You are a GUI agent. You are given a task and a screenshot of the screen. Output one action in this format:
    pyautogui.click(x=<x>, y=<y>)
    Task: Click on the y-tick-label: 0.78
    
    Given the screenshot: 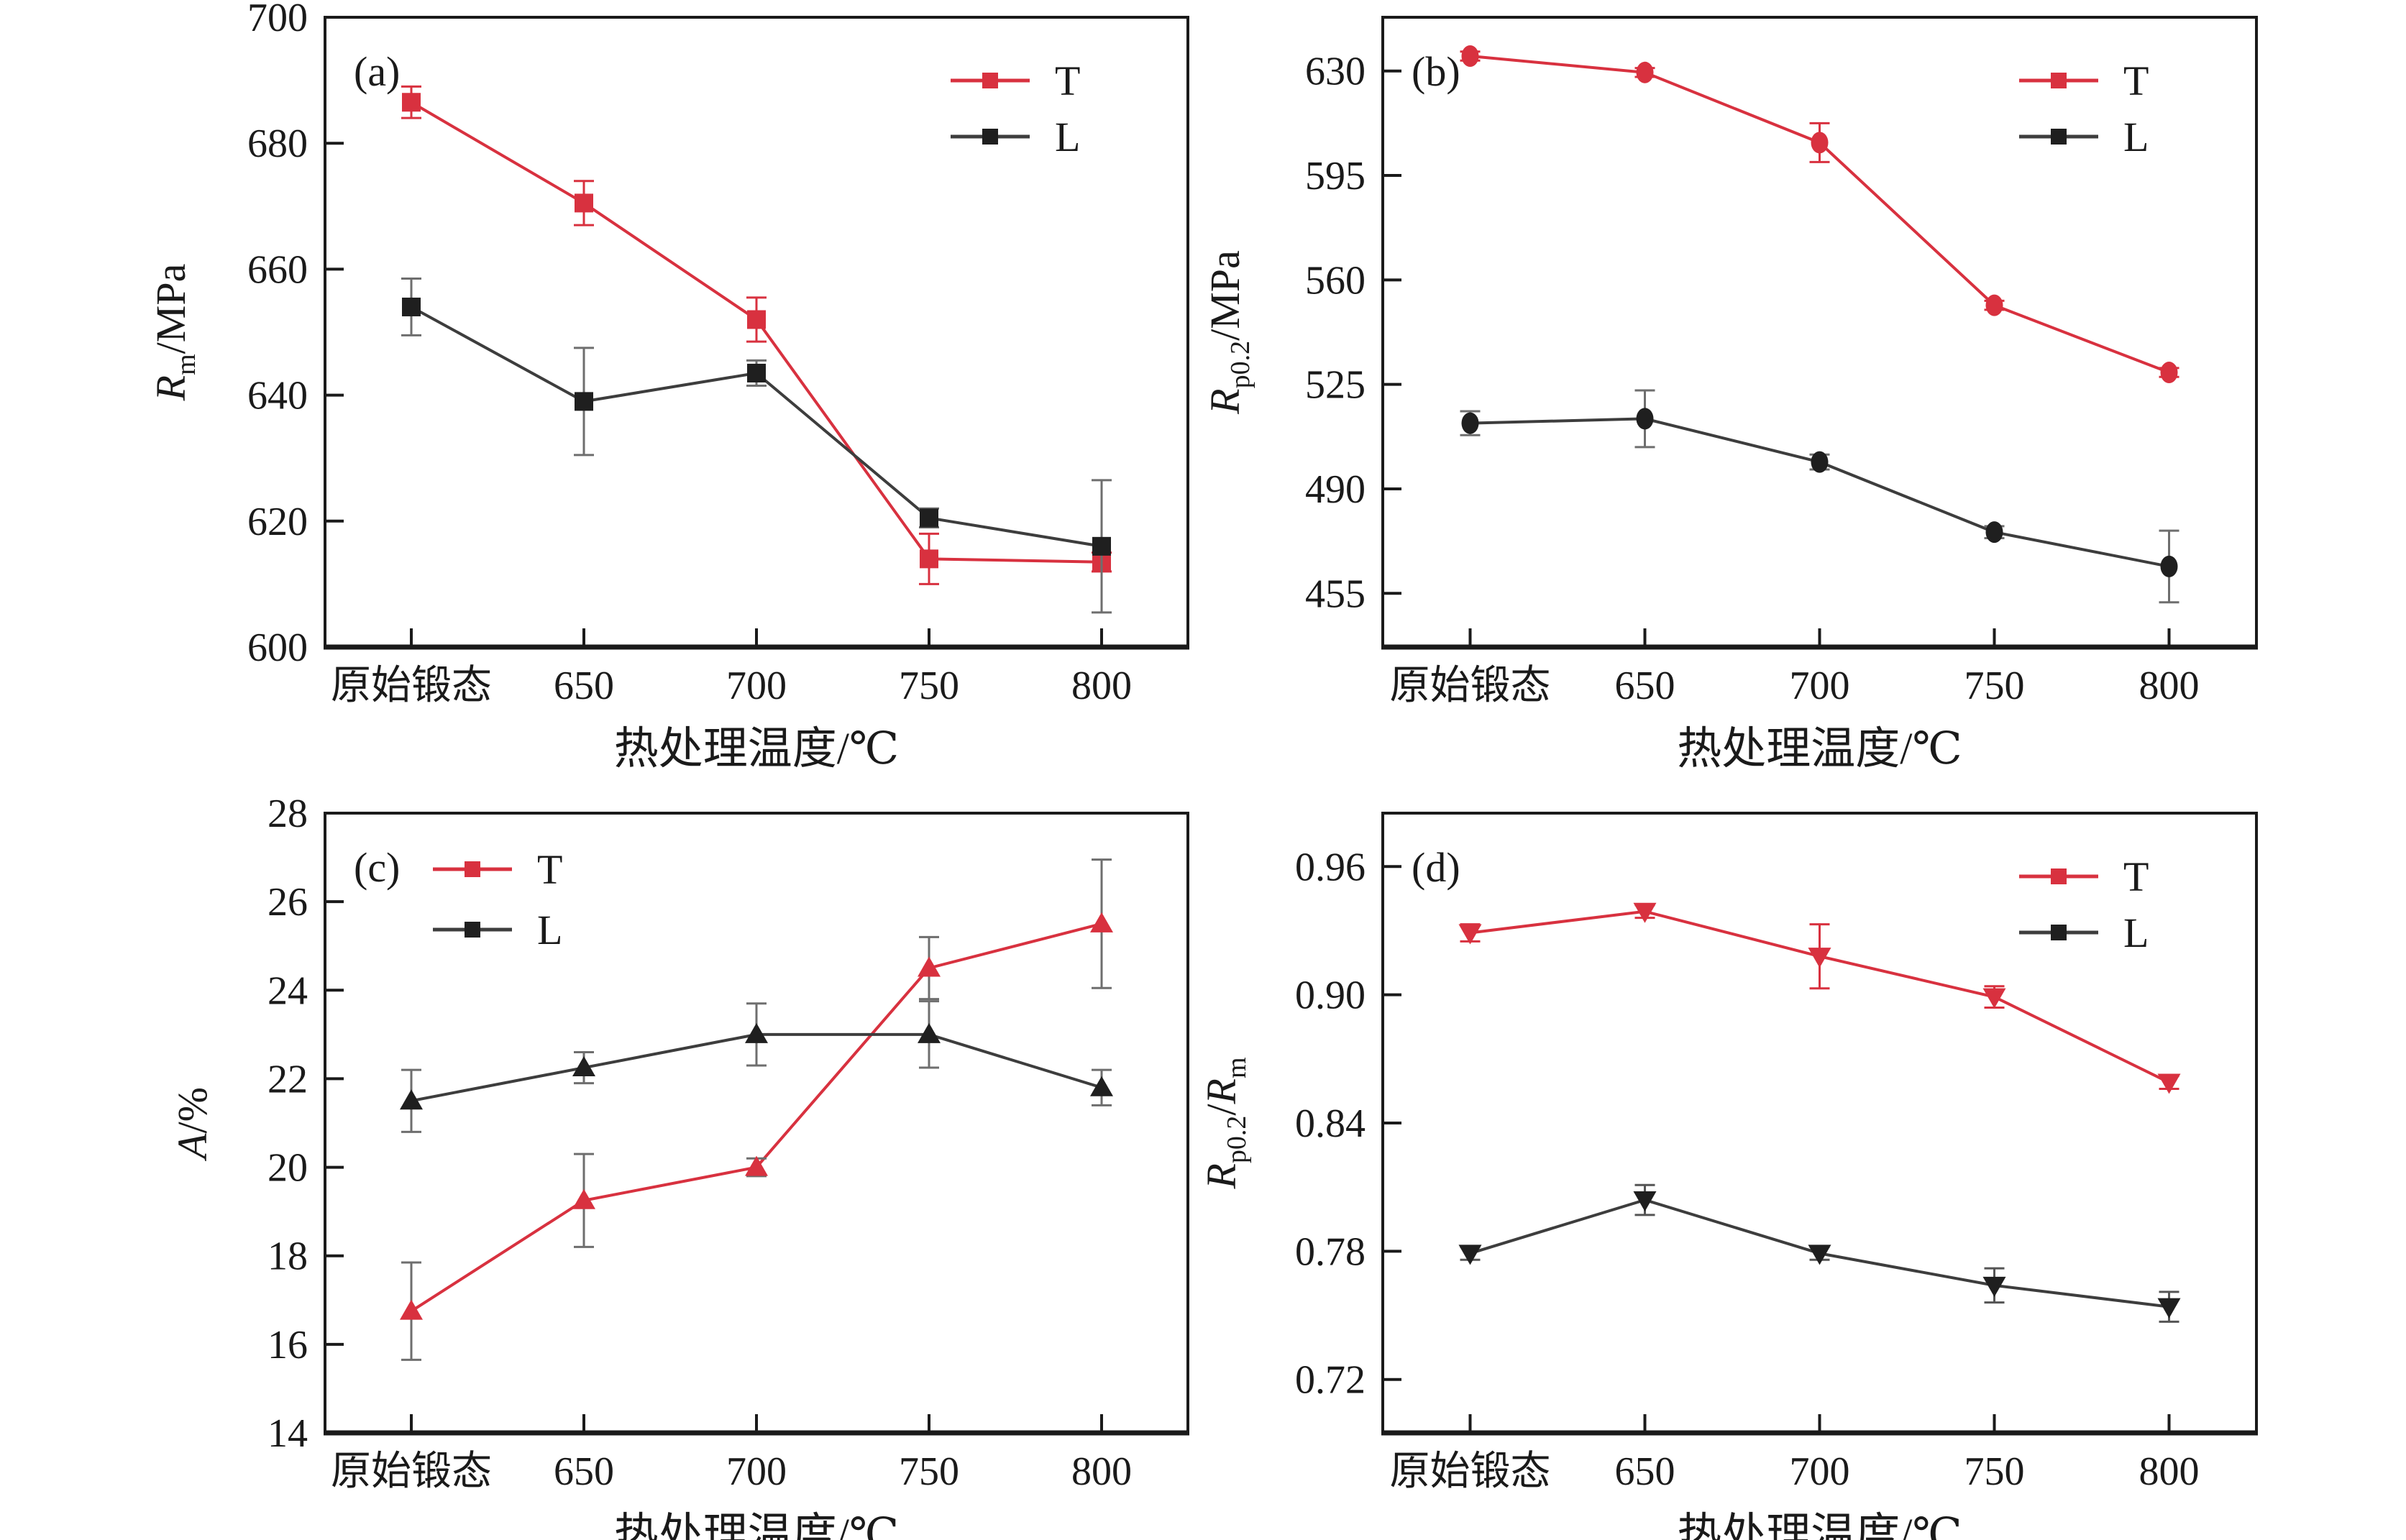 What is the action you would take?
    pyautogui.click(x=1330, y=1251)
    